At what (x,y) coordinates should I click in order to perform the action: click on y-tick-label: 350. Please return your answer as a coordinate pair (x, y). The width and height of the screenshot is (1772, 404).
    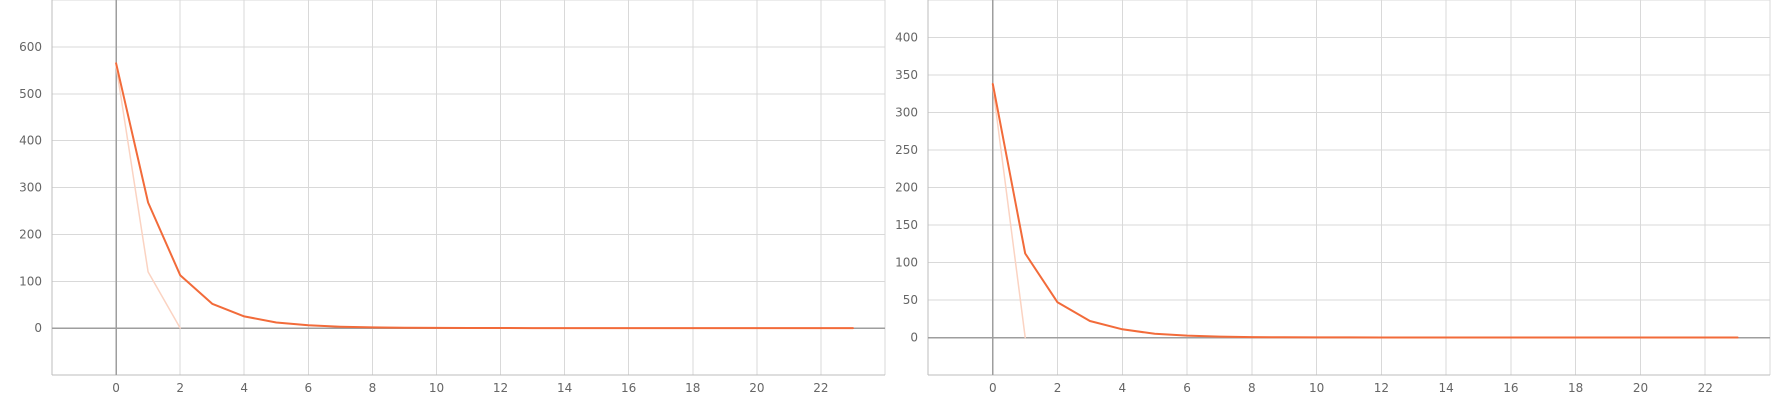
    Looking at the image, I should click on (906, 75).